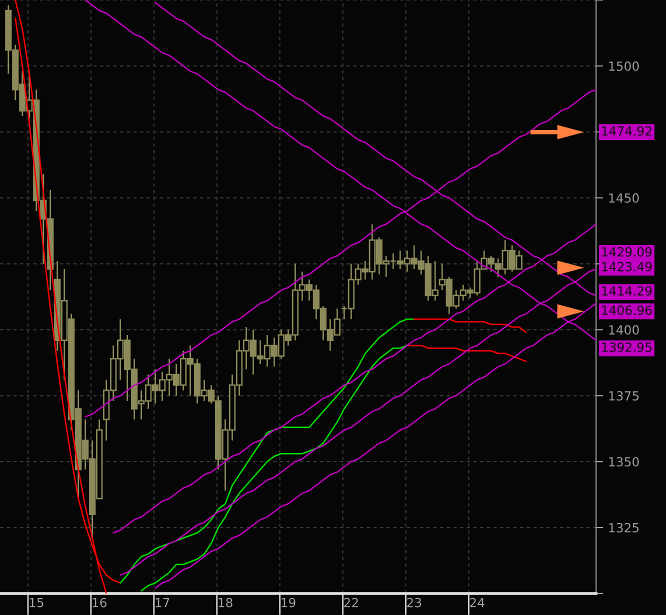 This screenshot has height=615, width=666. What do you see at coordinates (99, 603) in the screenshot?
I see `x-tick-label: 16` at bounding box center [99, 603].